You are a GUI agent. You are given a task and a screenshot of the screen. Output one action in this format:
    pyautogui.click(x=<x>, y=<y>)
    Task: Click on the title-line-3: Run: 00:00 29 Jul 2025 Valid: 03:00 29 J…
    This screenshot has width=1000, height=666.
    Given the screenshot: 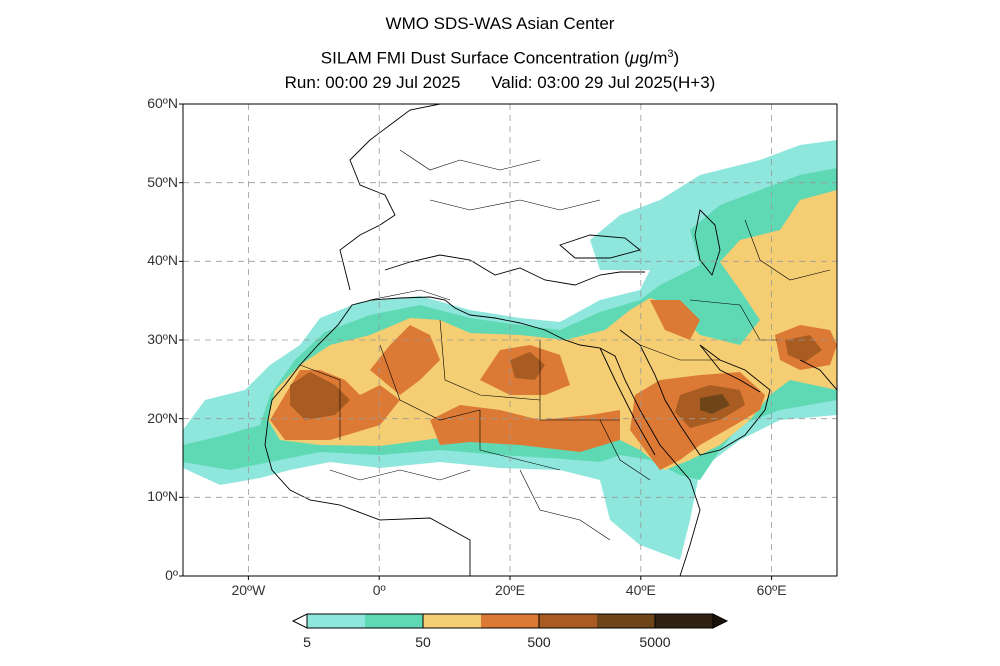 What is the action you would take?
    pyautogui.click(x=500, y=83)
    